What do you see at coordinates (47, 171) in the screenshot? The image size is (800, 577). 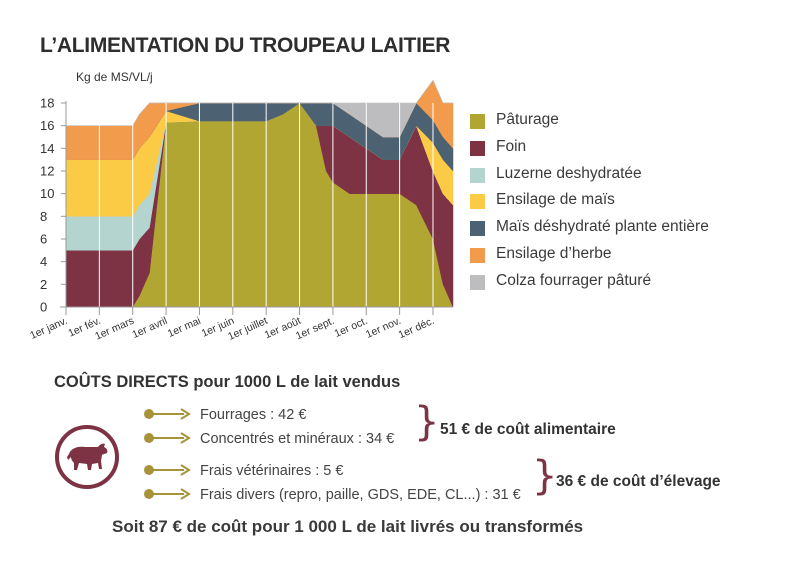 I see `y-tick-label: 12` at bounding box center [47, 171].